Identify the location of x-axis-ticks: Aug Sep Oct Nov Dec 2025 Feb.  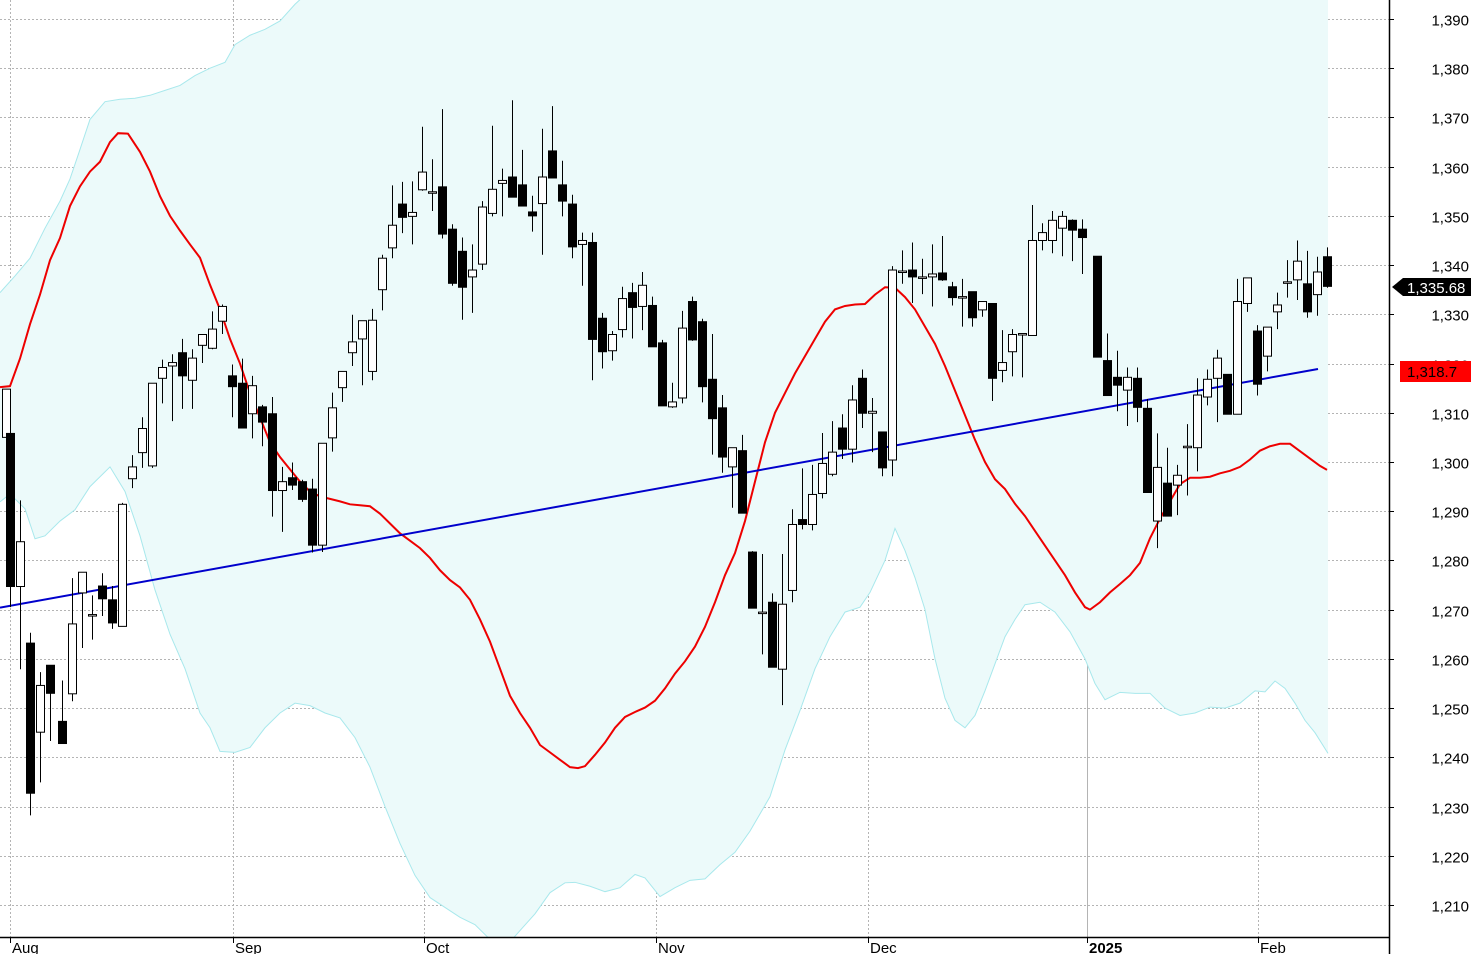
(648, 945).